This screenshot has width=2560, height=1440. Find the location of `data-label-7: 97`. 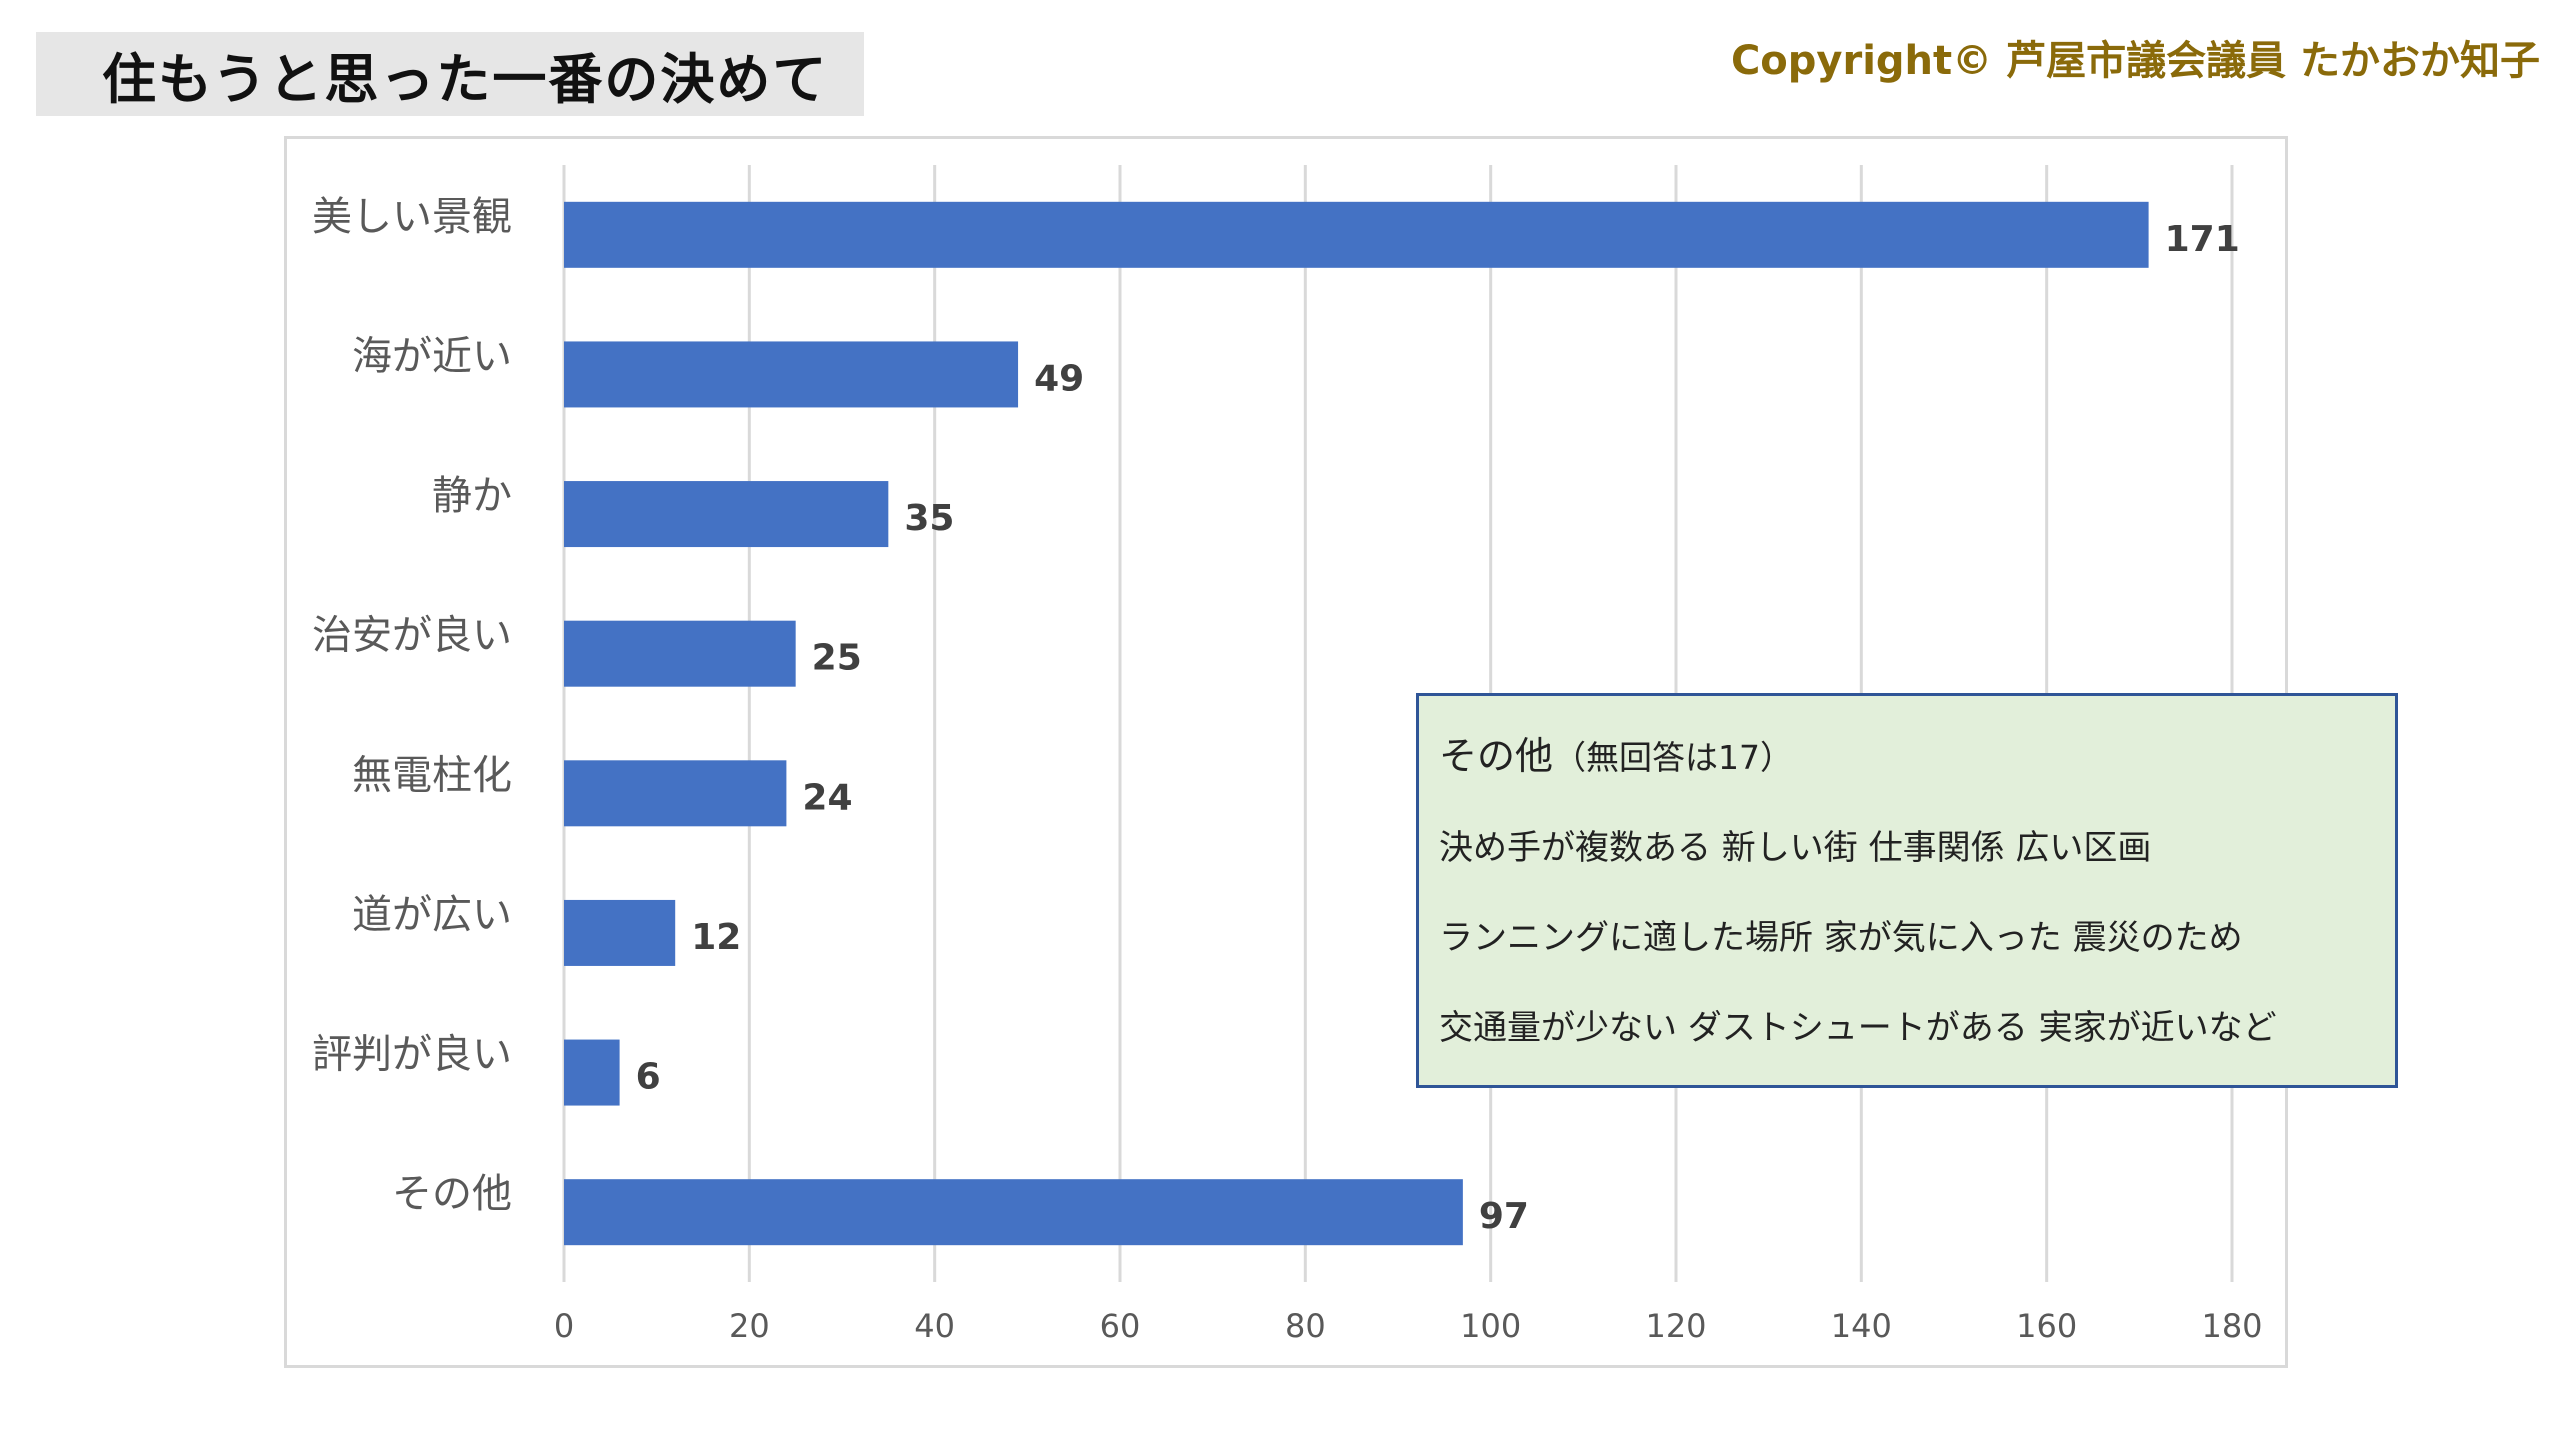

data-label-7: 97 is located at coordinates (1504, 1216).